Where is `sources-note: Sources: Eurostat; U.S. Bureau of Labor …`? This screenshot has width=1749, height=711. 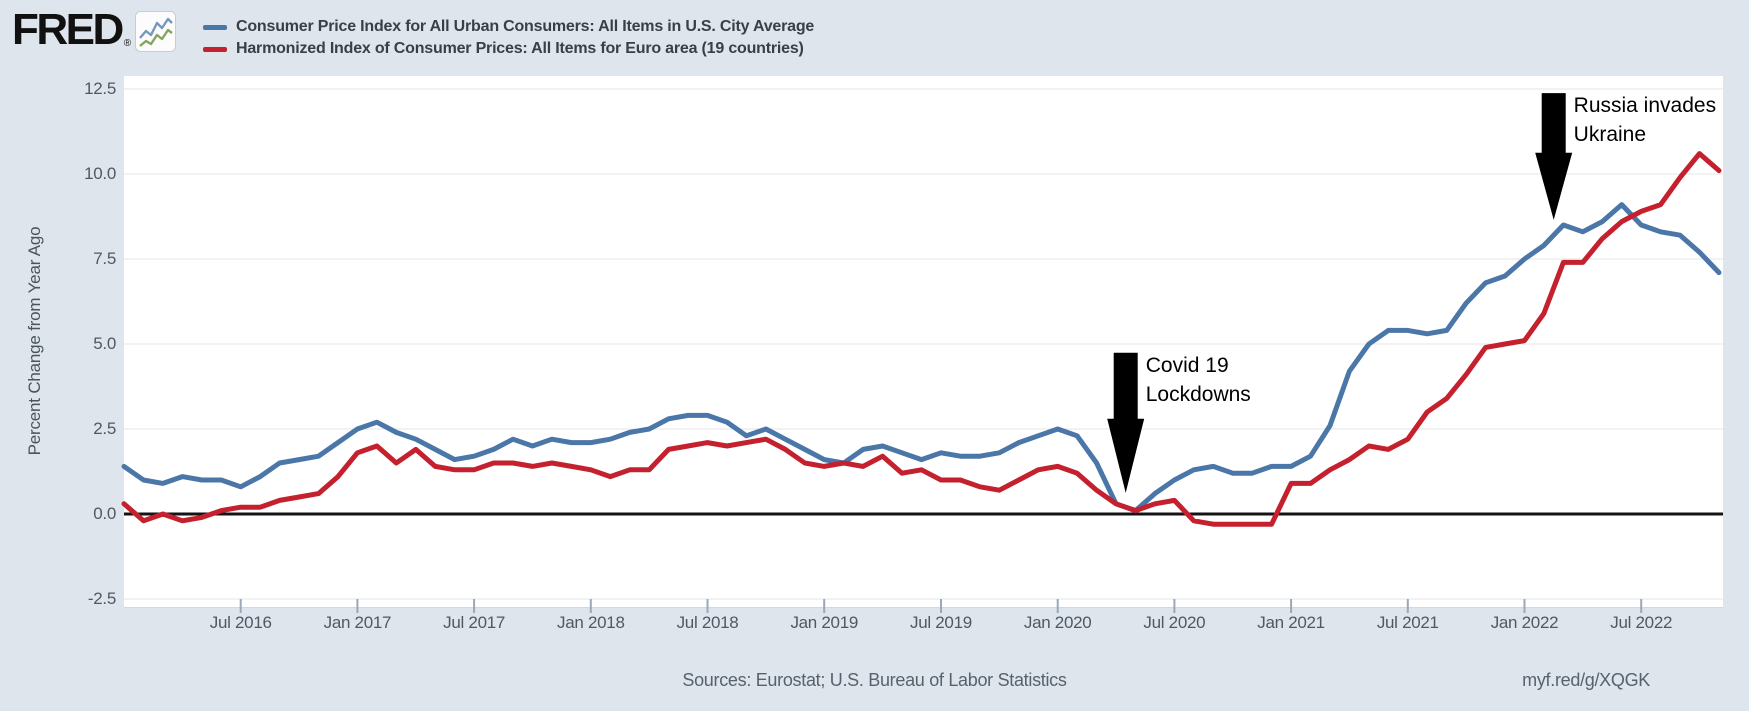
sources-note: Sources: Eurostat; U.S. Bureau of Labor … is located at coordinates (874, 680).